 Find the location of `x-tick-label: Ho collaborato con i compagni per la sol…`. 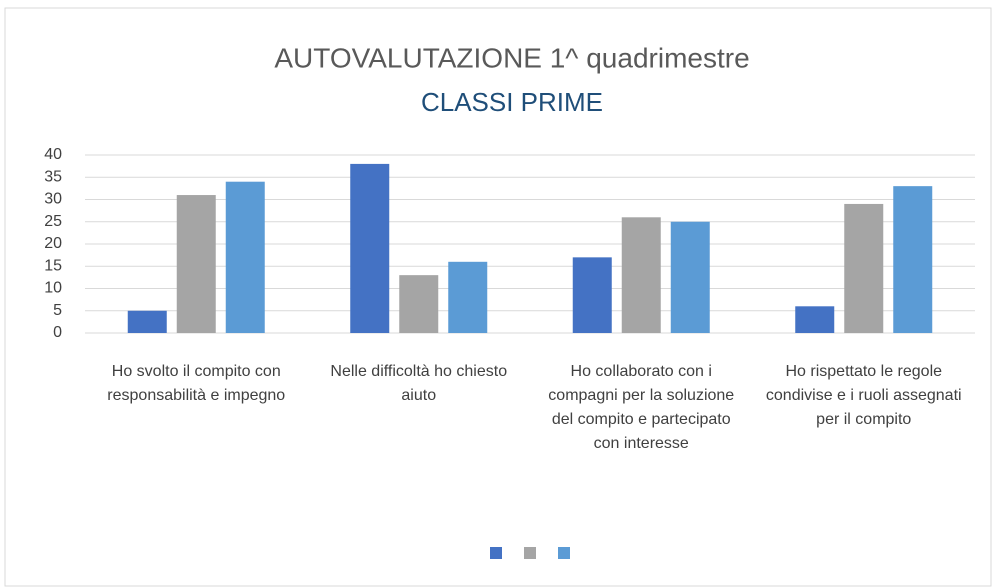

x-tick-label: Ho collaborato con i compagni per la sol… is located at coordinates (641, 407).